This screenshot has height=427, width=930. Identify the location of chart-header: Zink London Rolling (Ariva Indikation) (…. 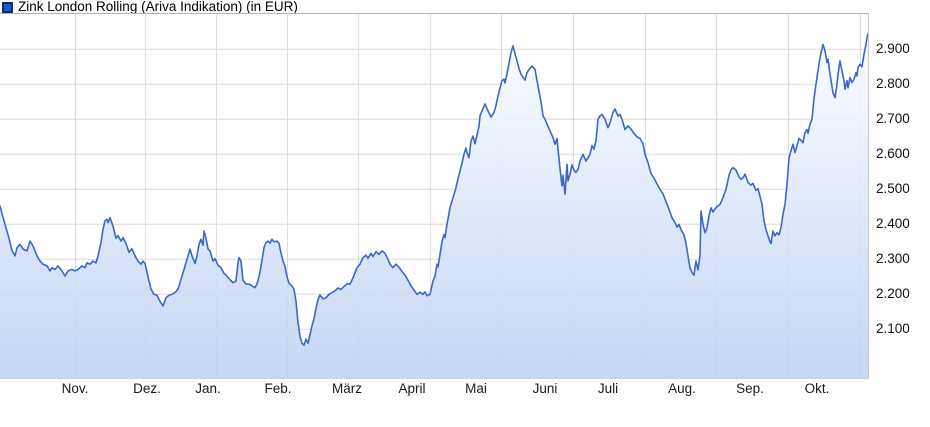
(150, 6).